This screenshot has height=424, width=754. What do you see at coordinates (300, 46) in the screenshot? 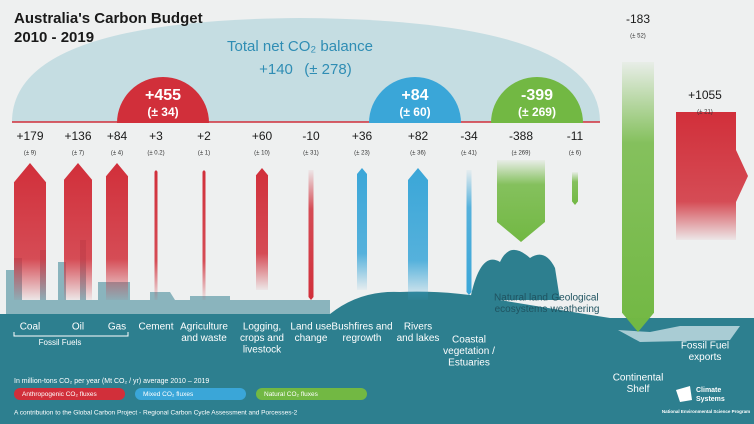
I see `balance-label: Total net CO₂ balance` at bounding box center [300, 46].